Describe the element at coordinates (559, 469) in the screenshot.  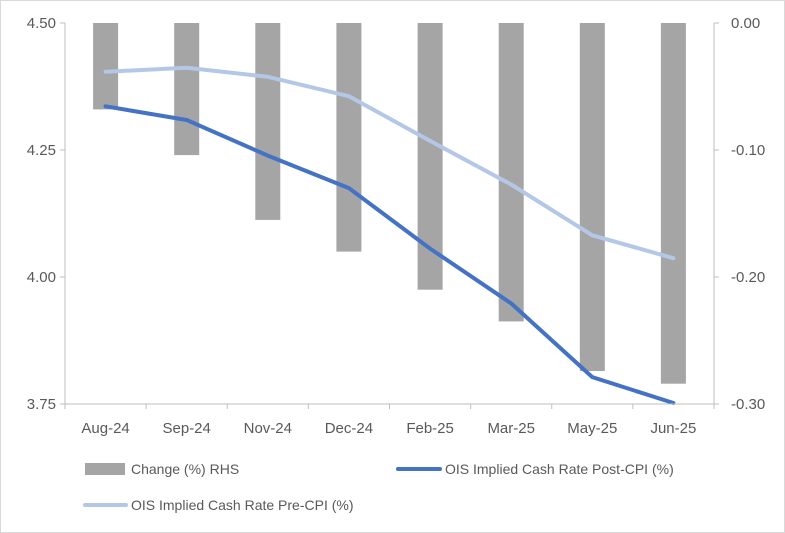
I see `legend-label-post-cpi: OIS Implied Cash Rate Post-CPI (%)` at that location.